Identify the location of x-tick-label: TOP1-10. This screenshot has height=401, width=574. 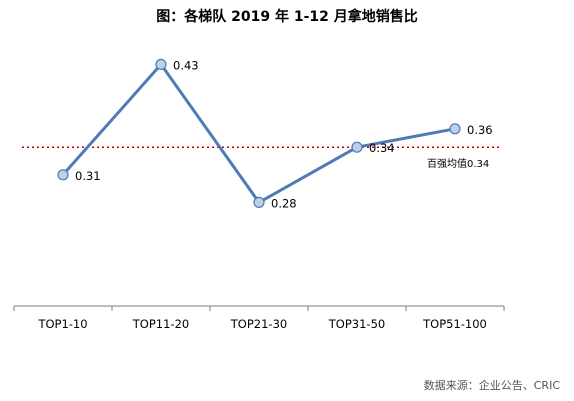
(62, 324).